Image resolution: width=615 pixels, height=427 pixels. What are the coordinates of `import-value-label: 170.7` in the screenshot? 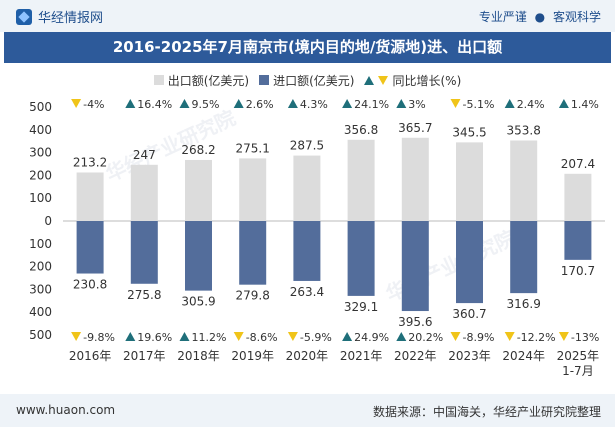 It's located at (578, 271).